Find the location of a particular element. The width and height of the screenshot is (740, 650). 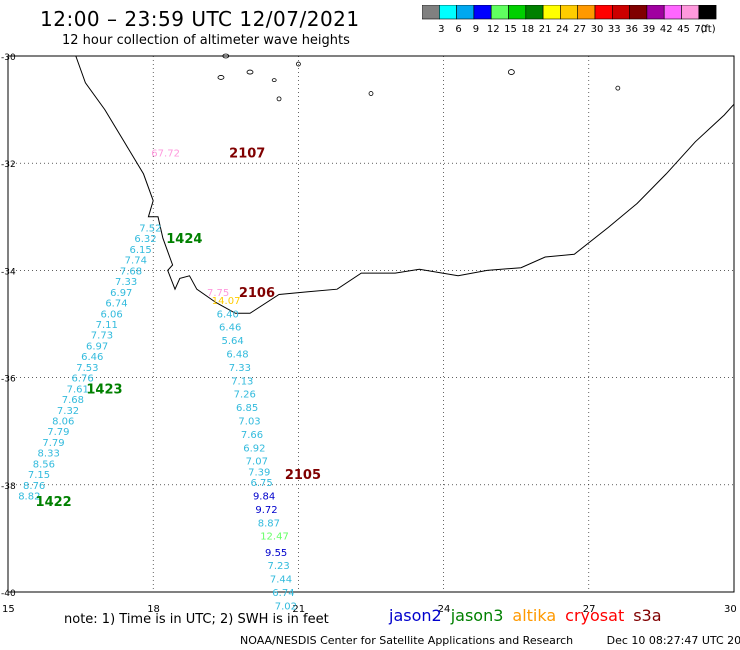

y-tick-label: -32 is located at coordinates (8, 165).